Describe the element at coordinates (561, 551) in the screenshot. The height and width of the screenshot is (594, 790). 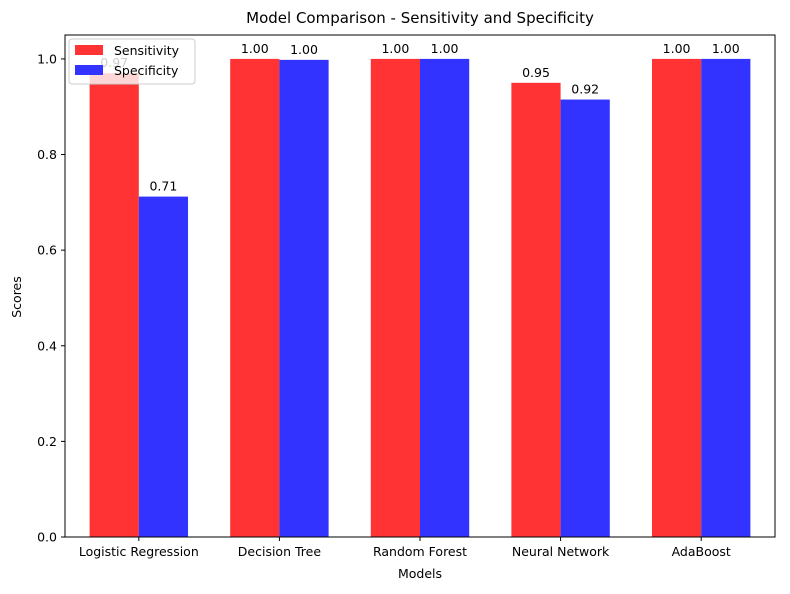
I see `x-tick-label: Neural Network` at that location.